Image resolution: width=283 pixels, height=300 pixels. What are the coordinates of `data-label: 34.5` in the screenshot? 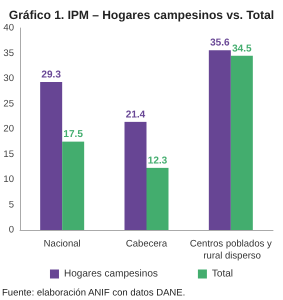 It's located at (242, 48).